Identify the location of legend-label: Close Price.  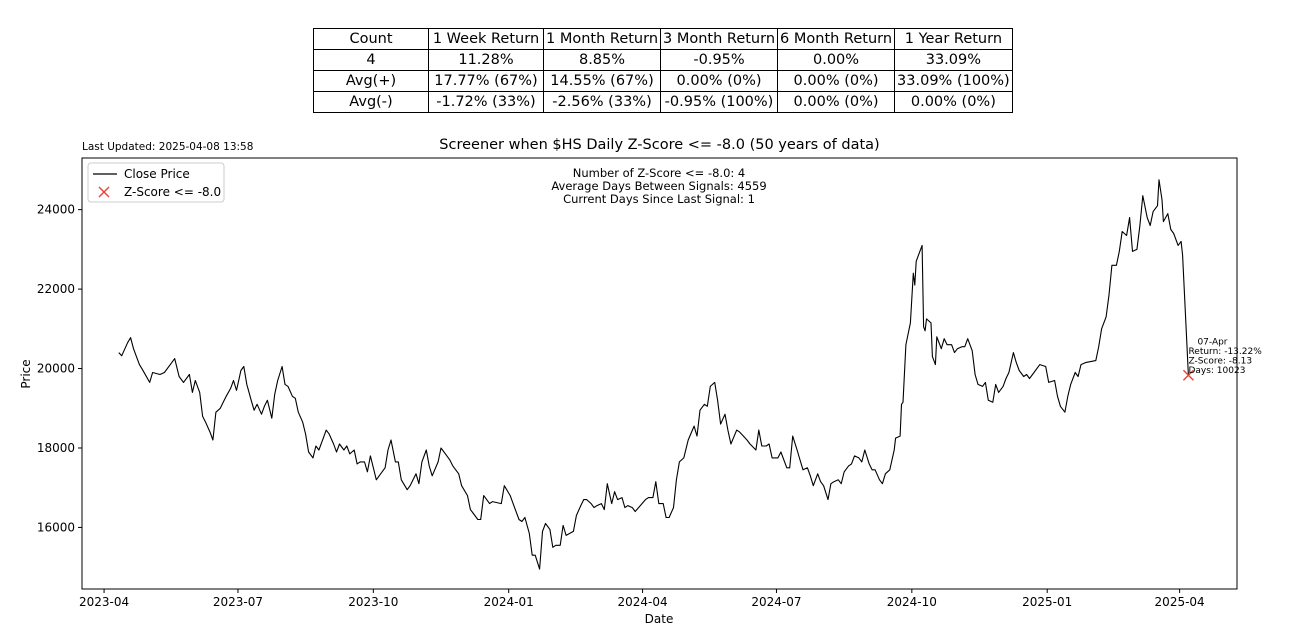
(157, 174).